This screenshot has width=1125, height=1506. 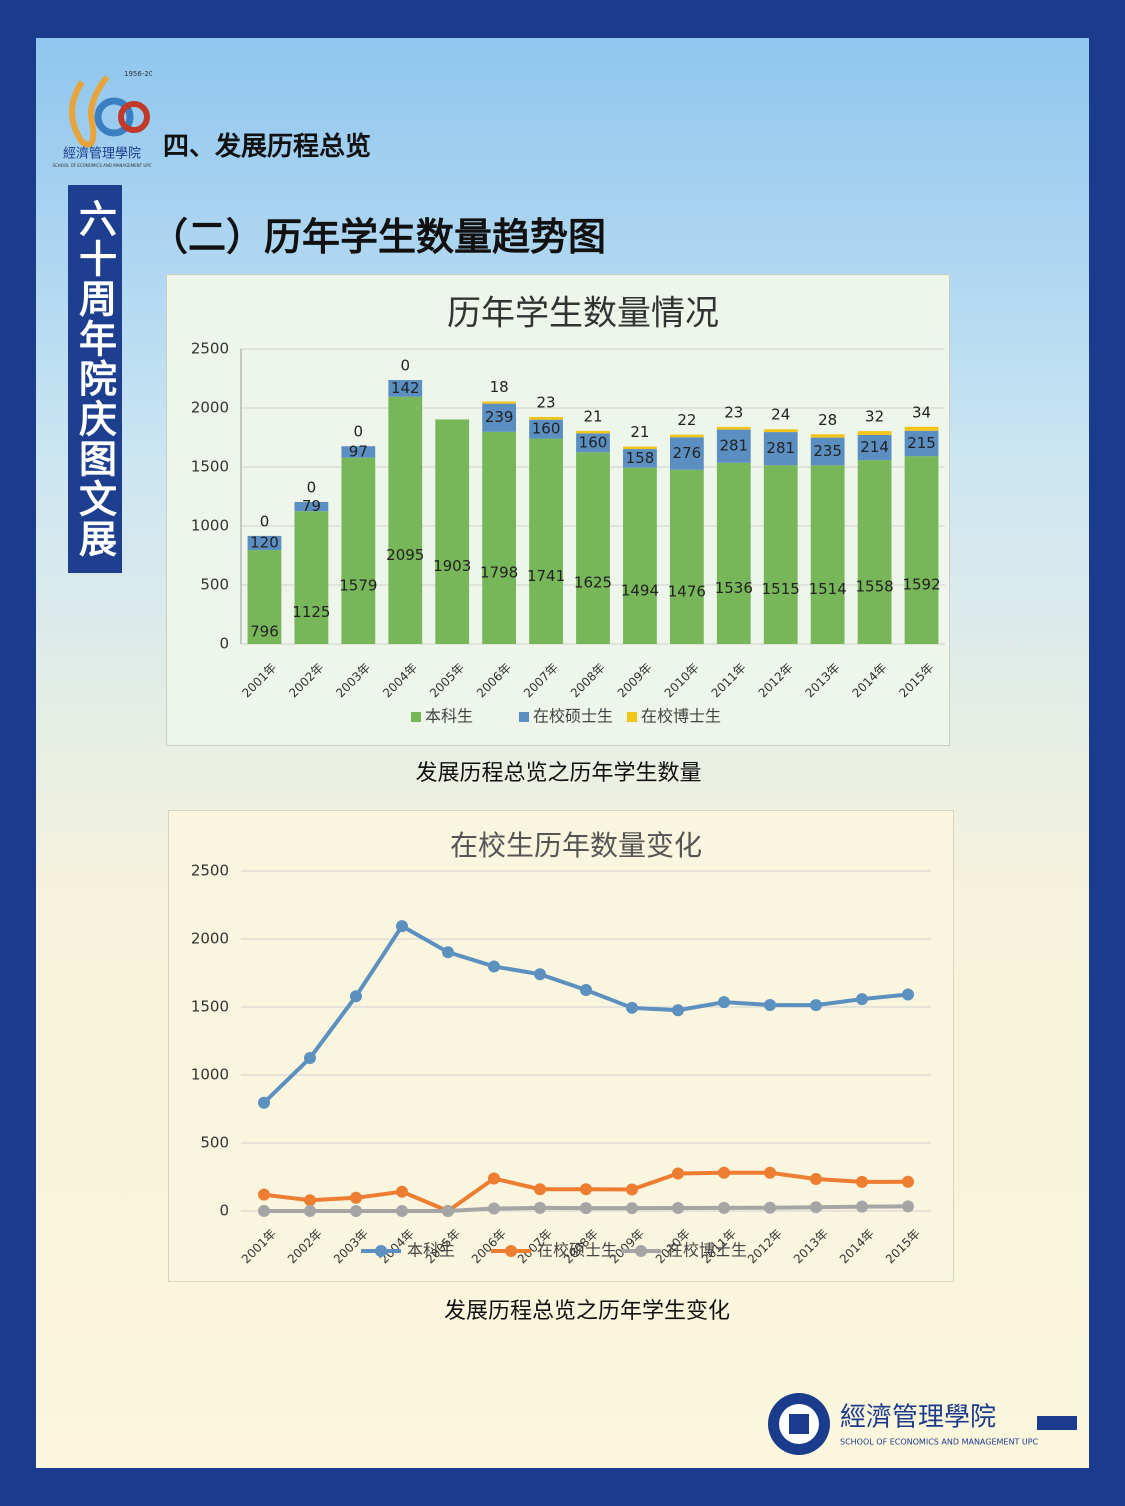 What do you see at coordinates (447, 680) in the screenshot?
I see `x-tick-label: 2005年` at bounding box center [447, 680].